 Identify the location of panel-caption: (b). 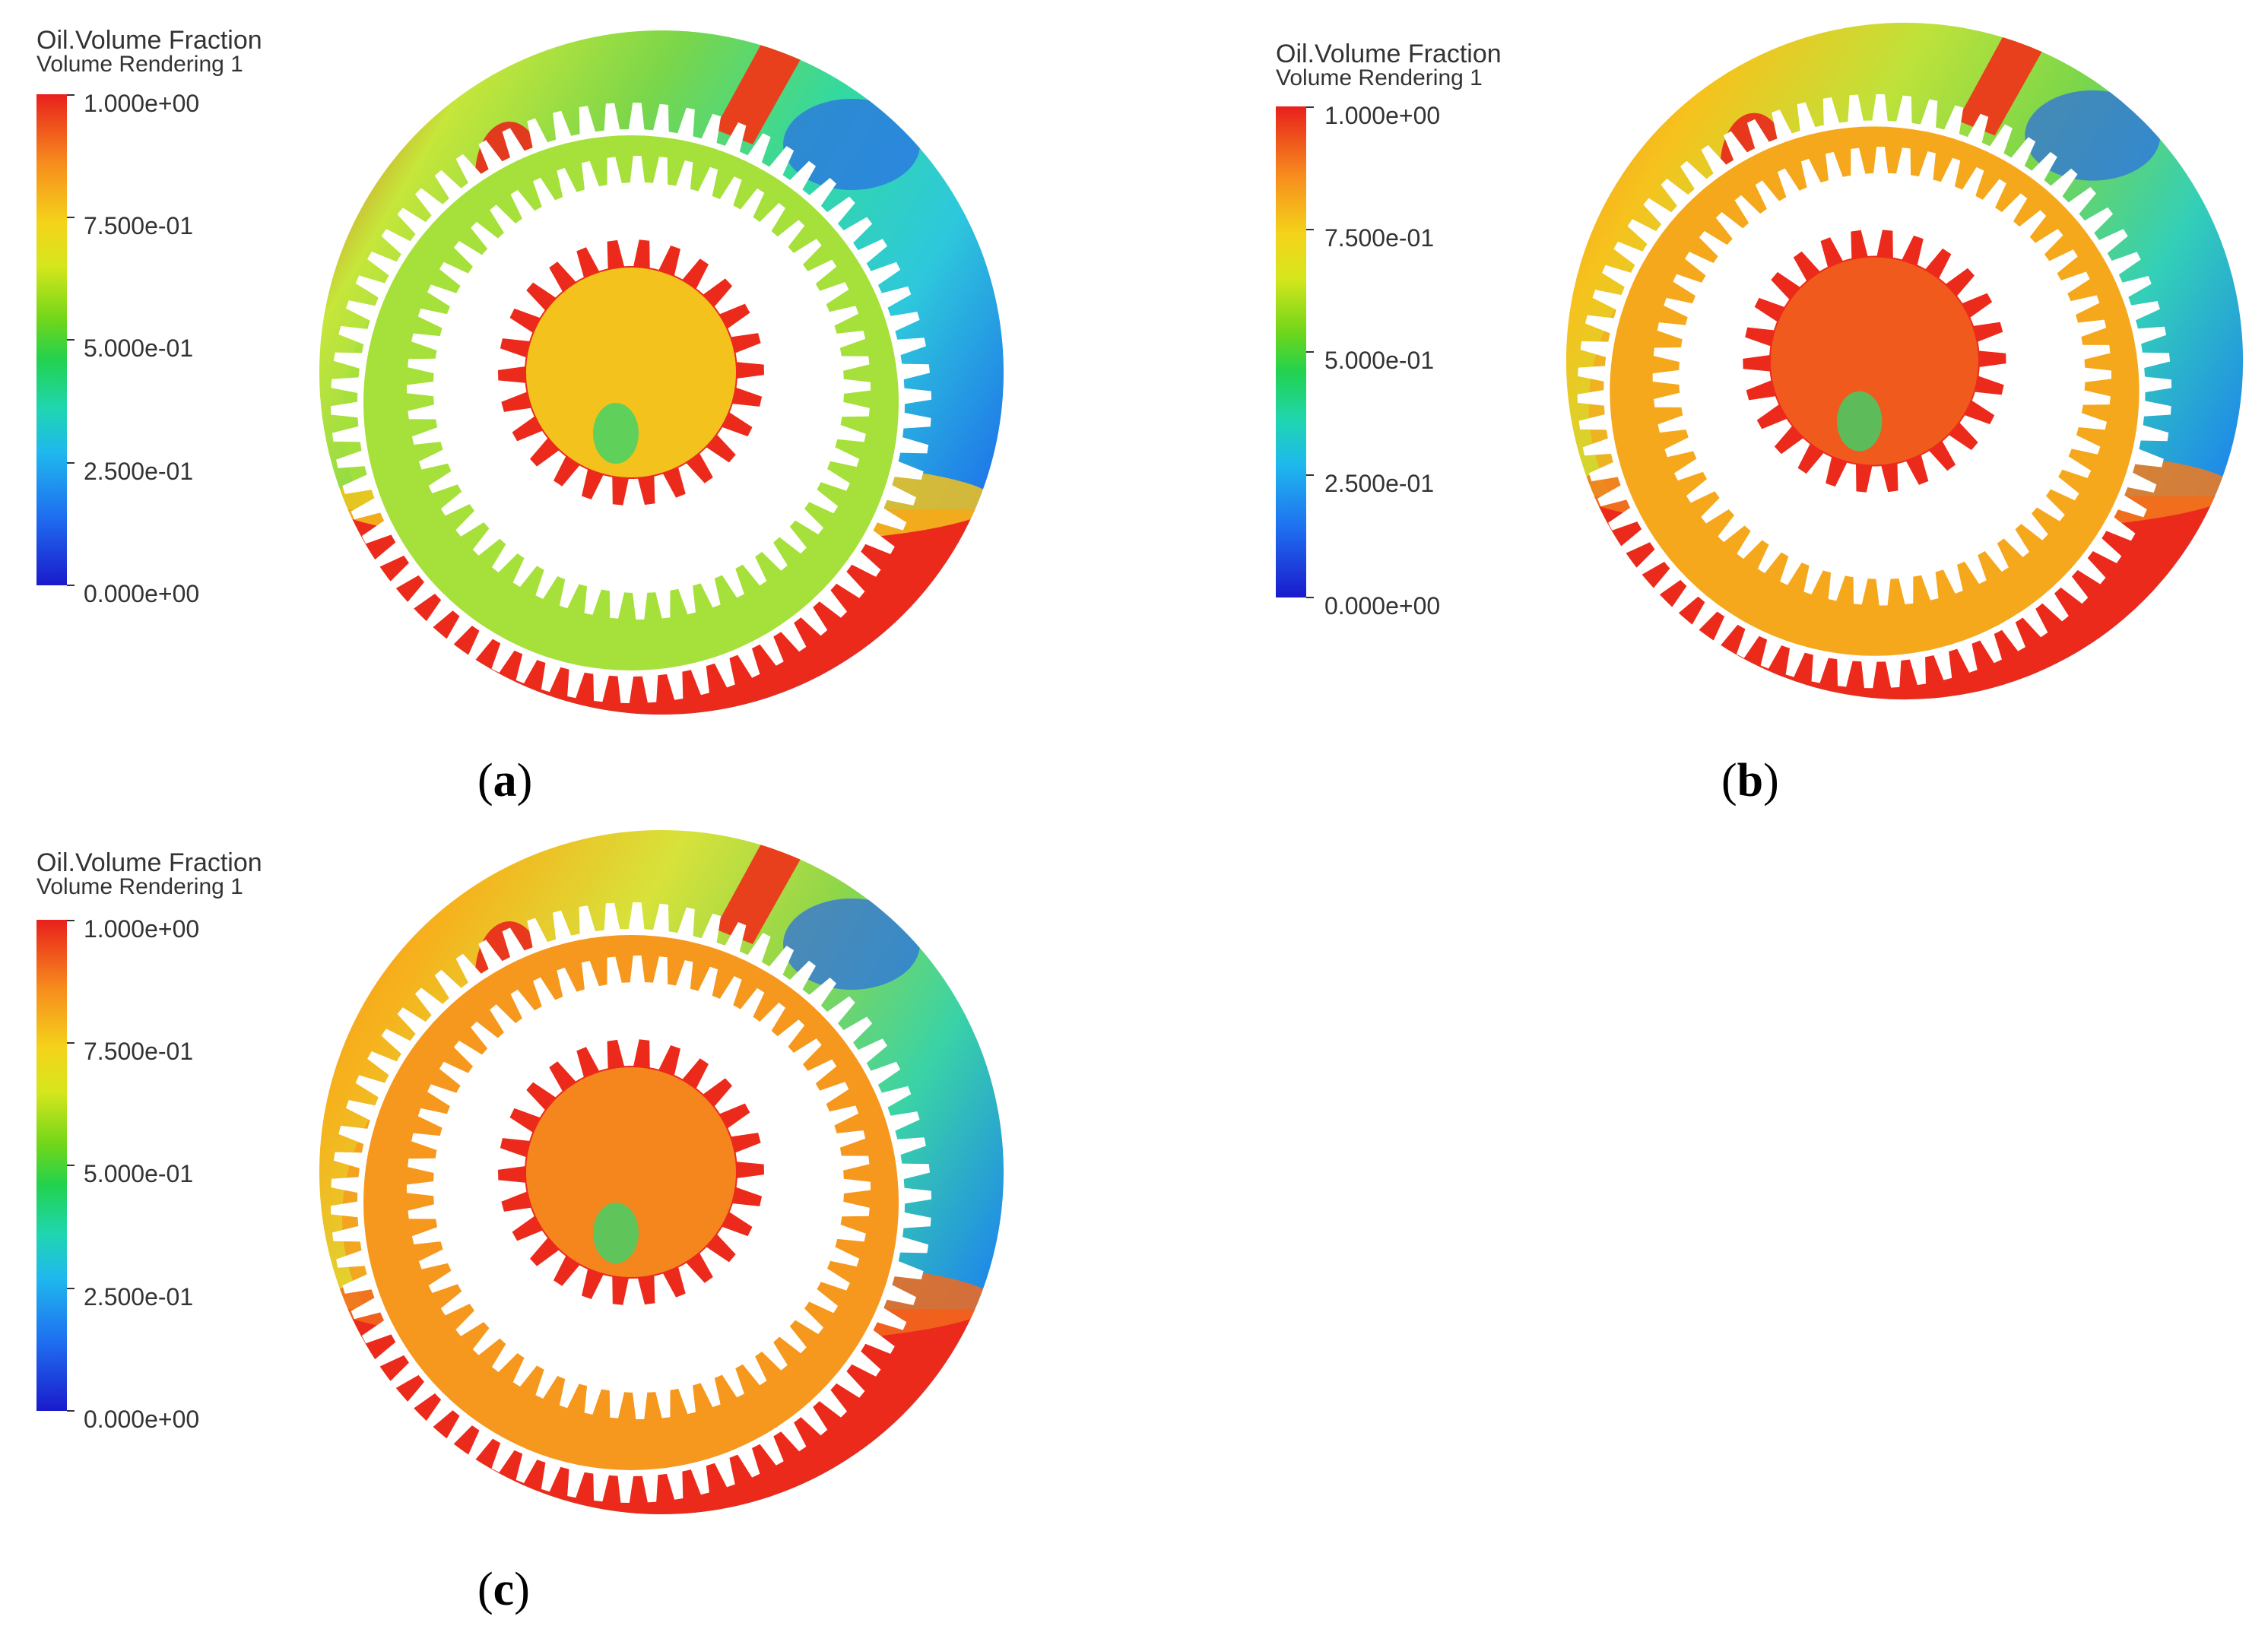
(1750, 781).